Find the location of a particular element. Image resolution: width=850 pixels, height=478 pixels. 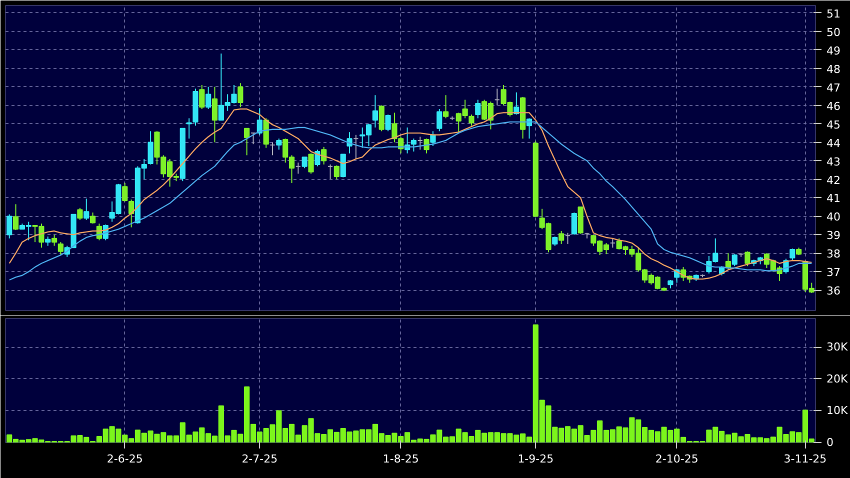

y-tick-label: 45 is located at coordinates (833, 125).